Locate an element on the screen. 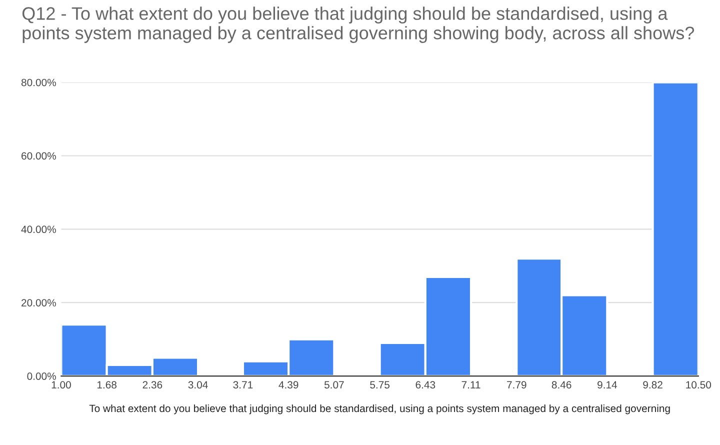  x-tick-label: 10.50 is located at coordinates (699, 385).